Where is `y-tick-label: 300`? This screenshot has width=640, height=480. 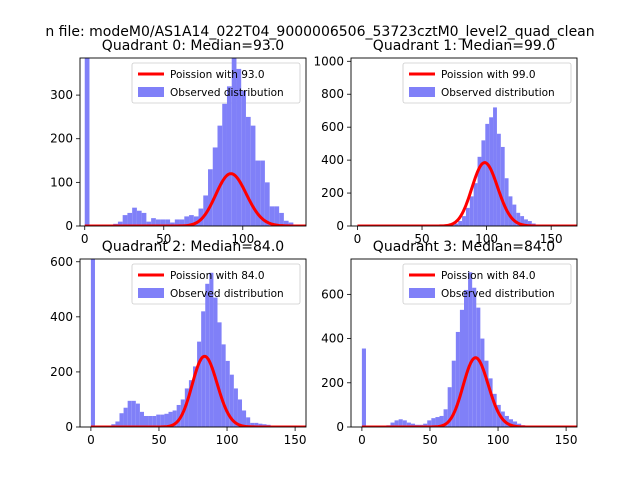
y-tick-label: 300 is located at coordinates (61, 95).